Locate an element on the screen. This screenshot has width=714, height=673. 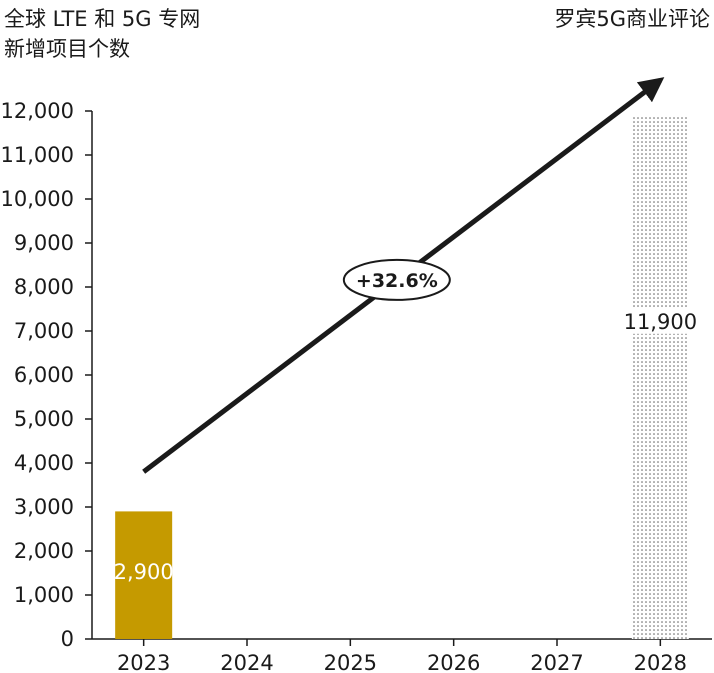
y-tick-label: 7,000 is located at coordinates (44, 331).